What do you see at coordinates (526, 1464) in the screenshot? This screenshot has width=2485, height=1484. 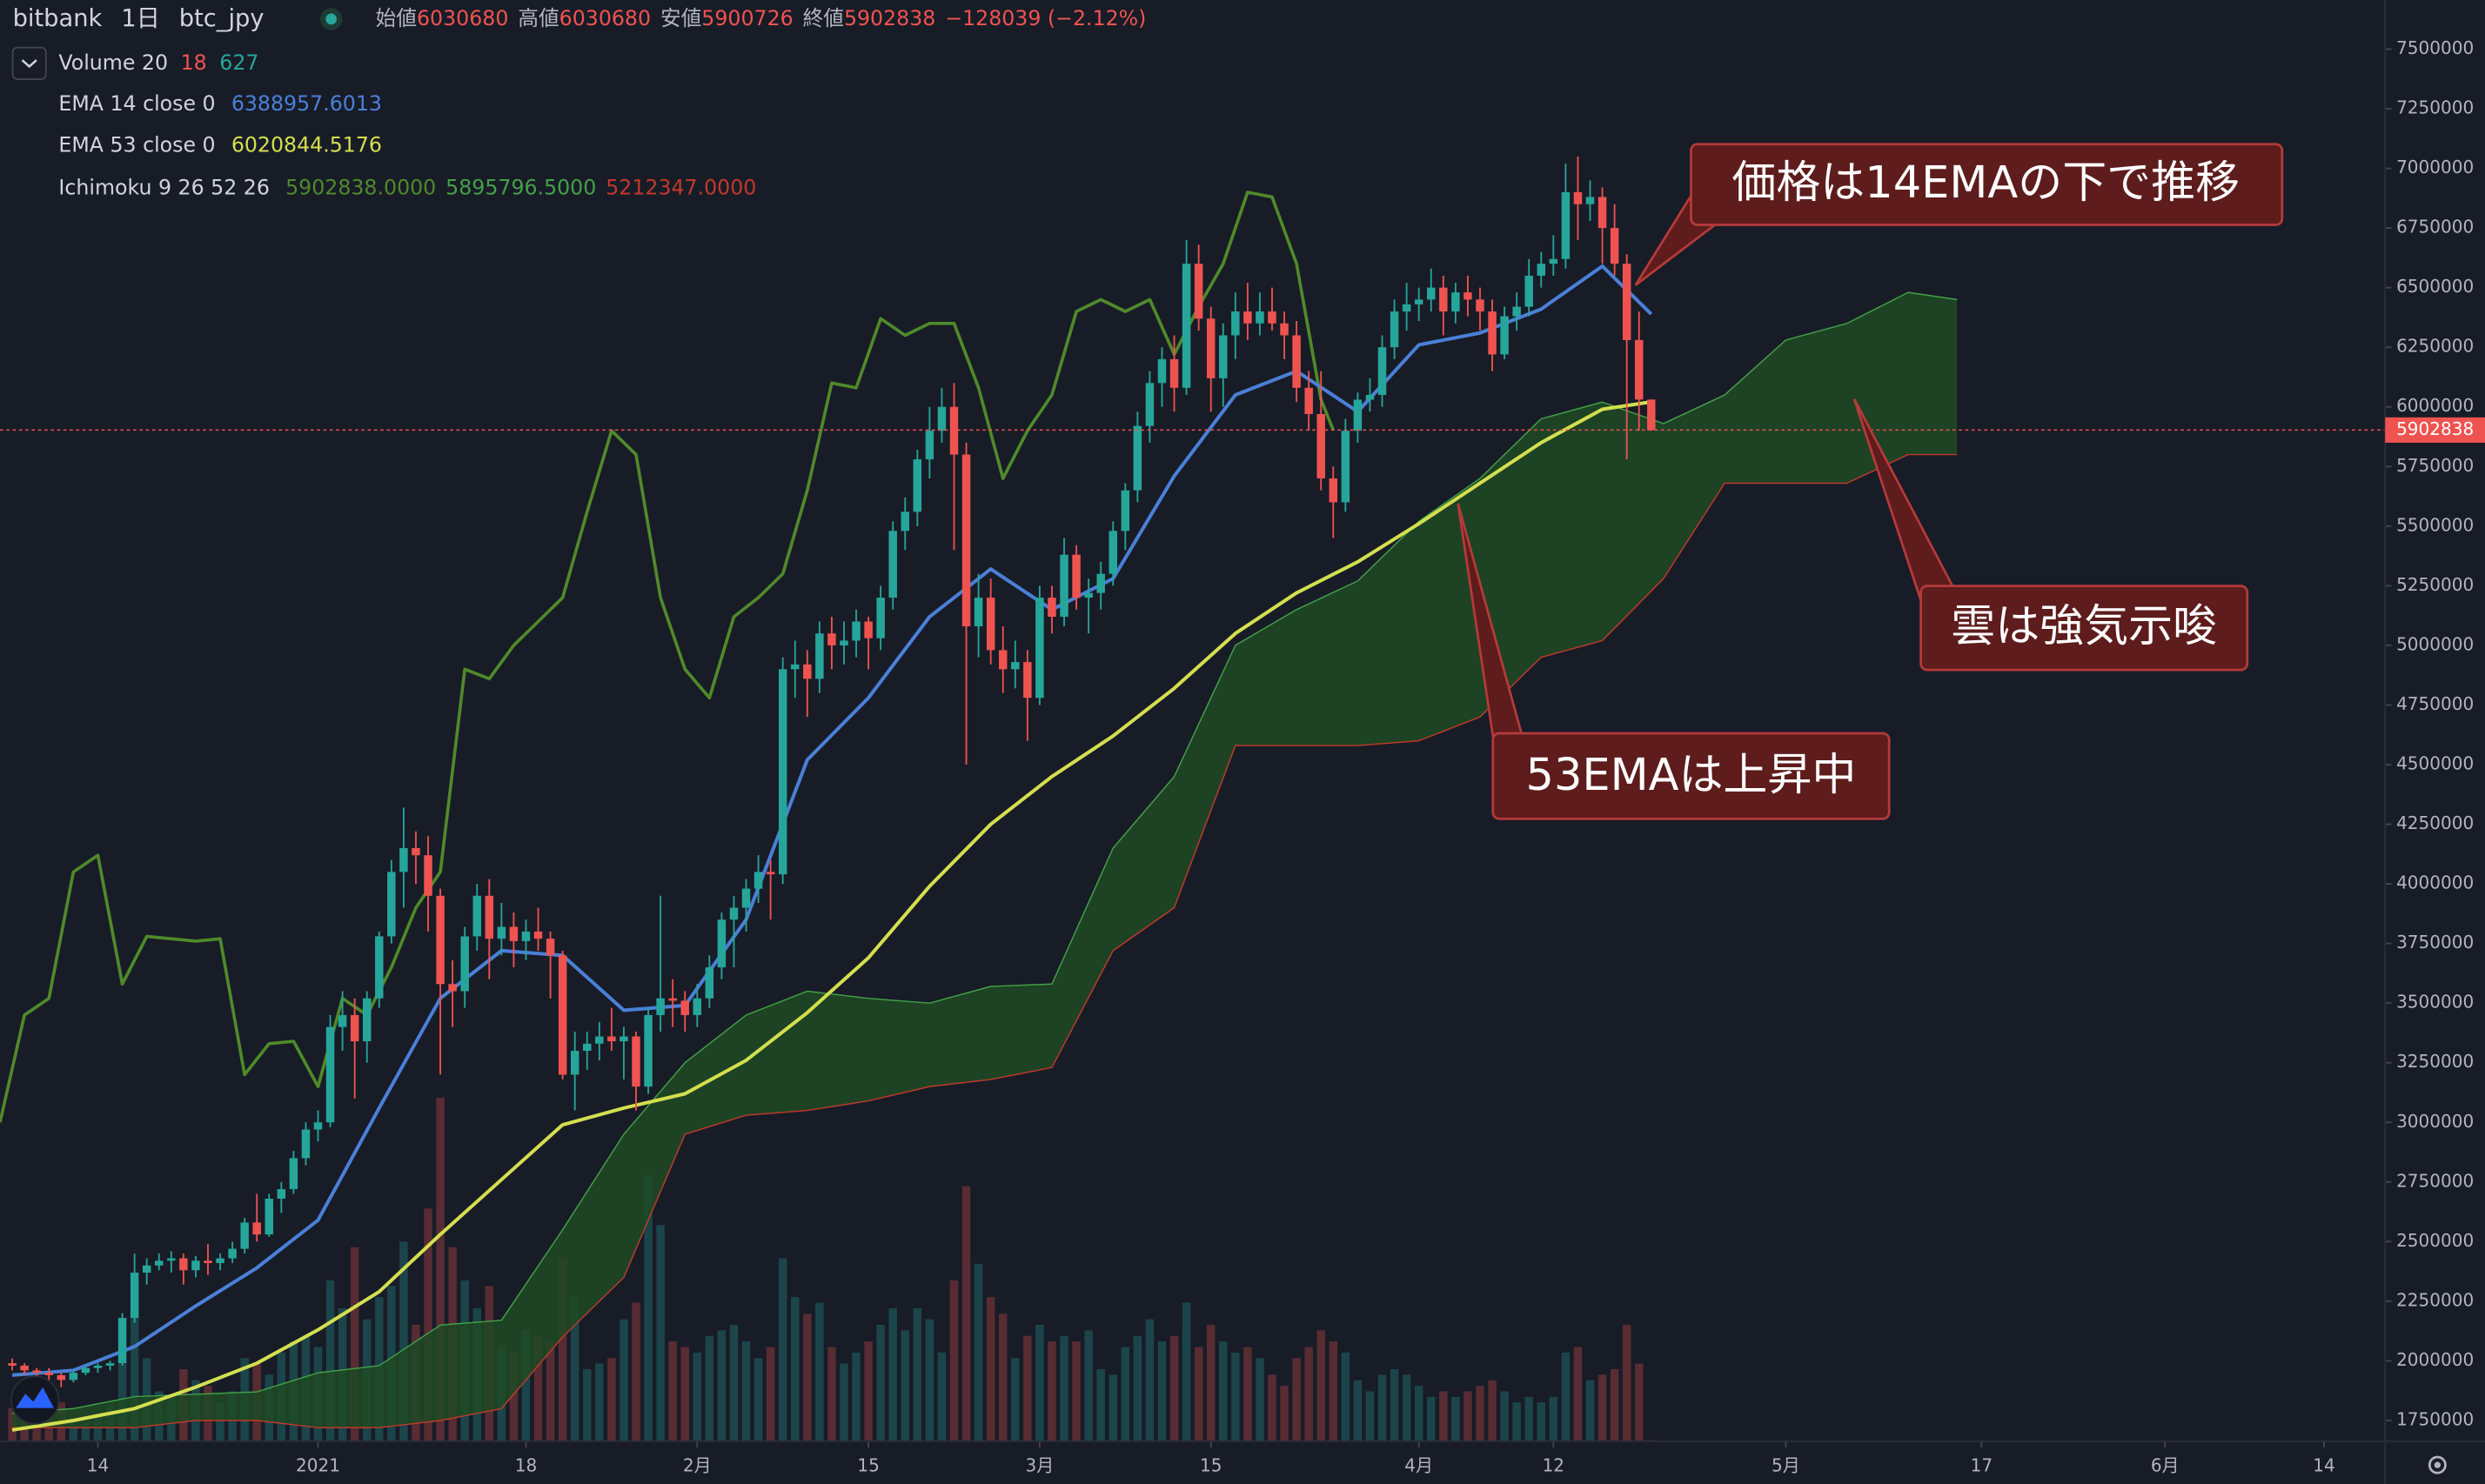 I see `x-tick-label: 18` at bounding box center [526, 1464].